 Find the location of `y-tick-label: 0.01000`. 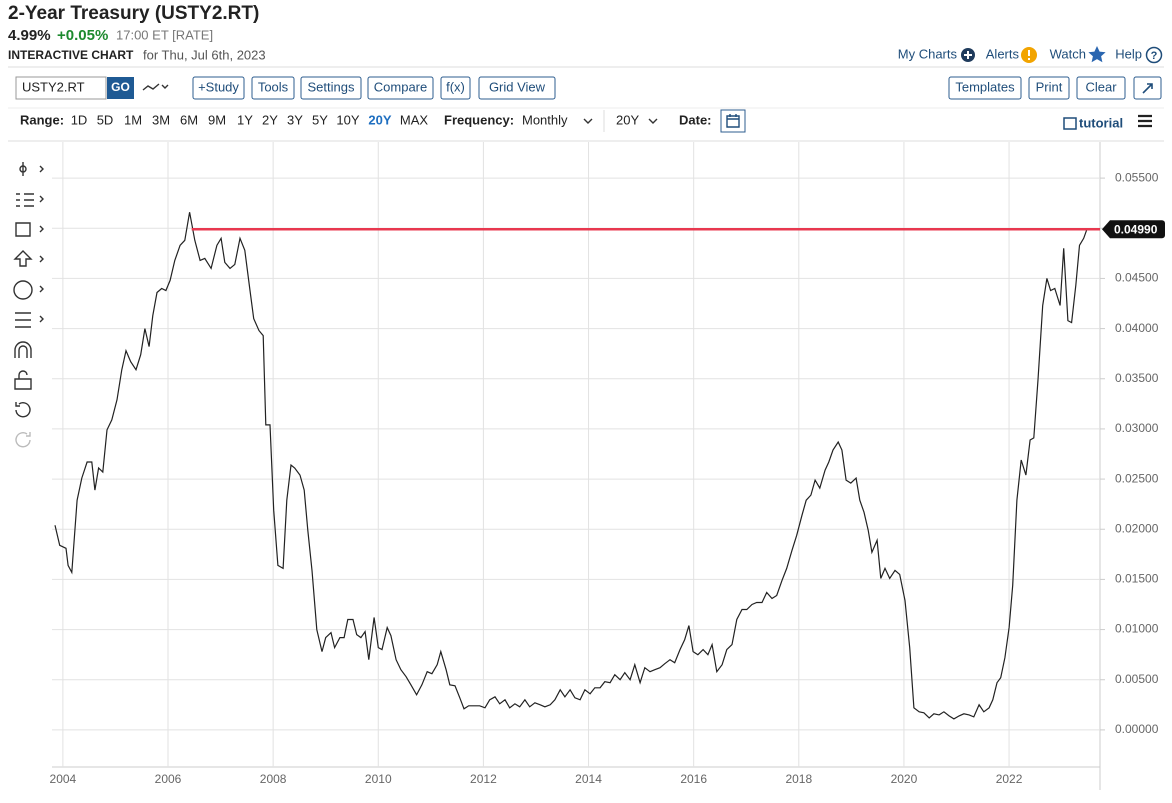

y-tick-label: 0.01000 is located at coordinates (1137, 629).